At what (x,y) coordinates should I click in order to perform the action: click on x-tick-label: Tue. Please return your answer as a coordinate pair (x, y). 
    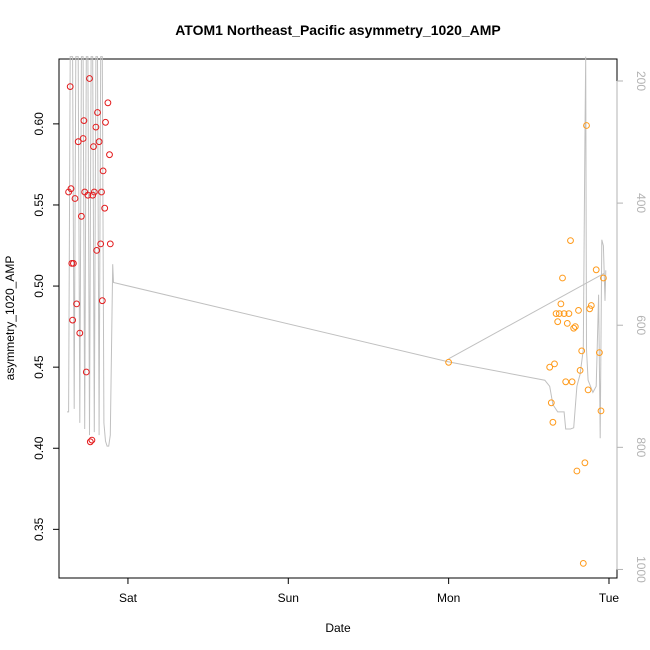
    Looking at the image, I should click on (609, 598).